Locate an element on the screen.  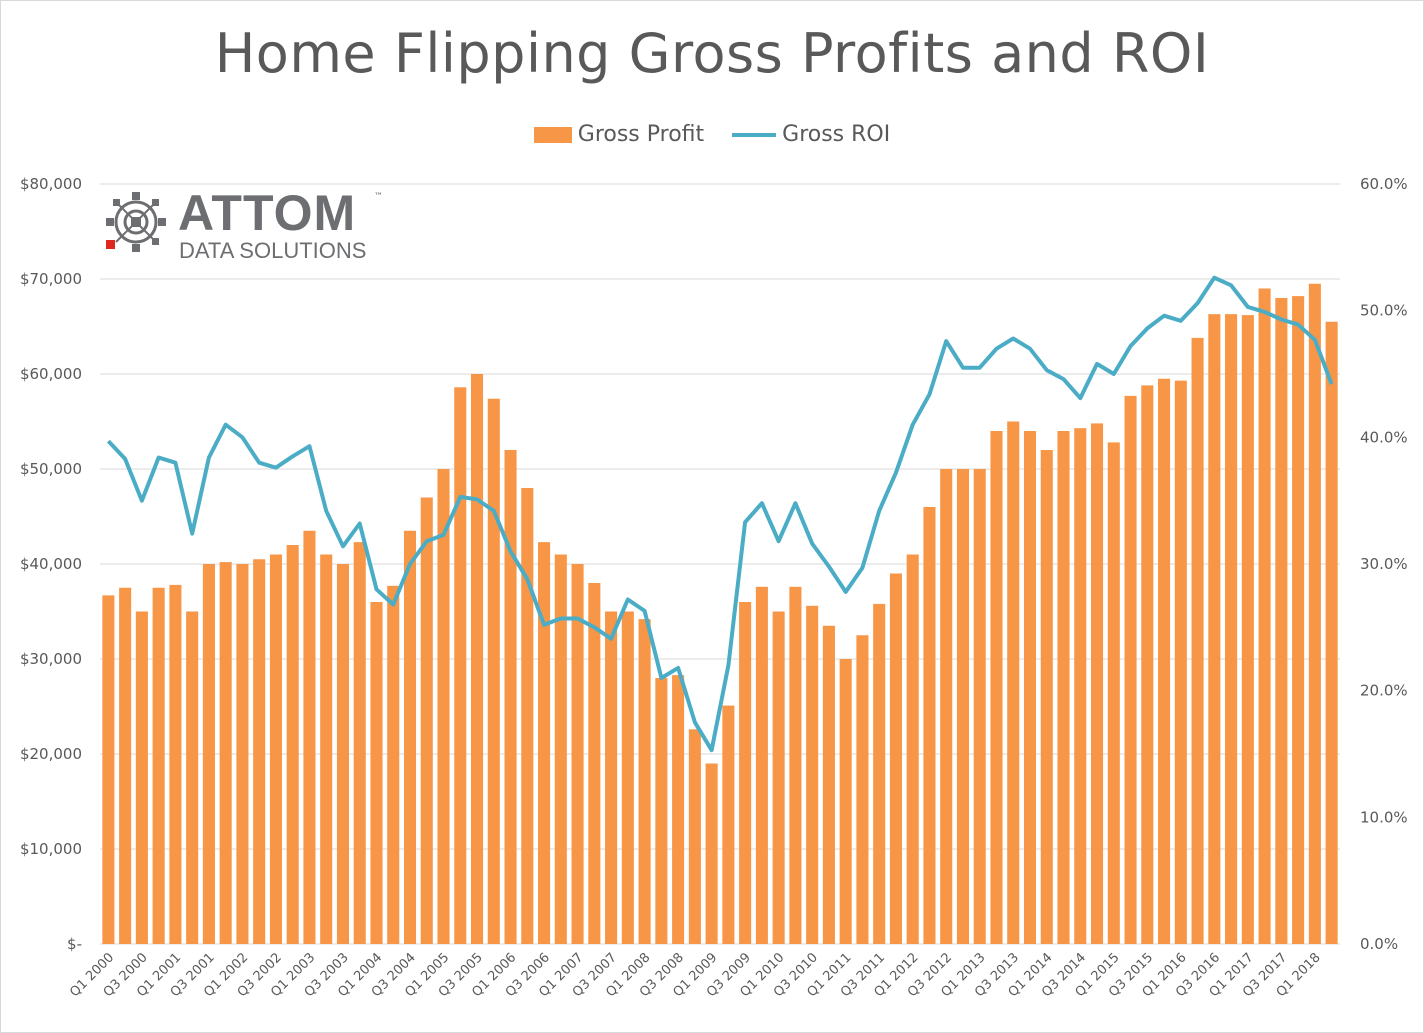
legend-swatch-gross-roi is located at coordinates (754, 134).